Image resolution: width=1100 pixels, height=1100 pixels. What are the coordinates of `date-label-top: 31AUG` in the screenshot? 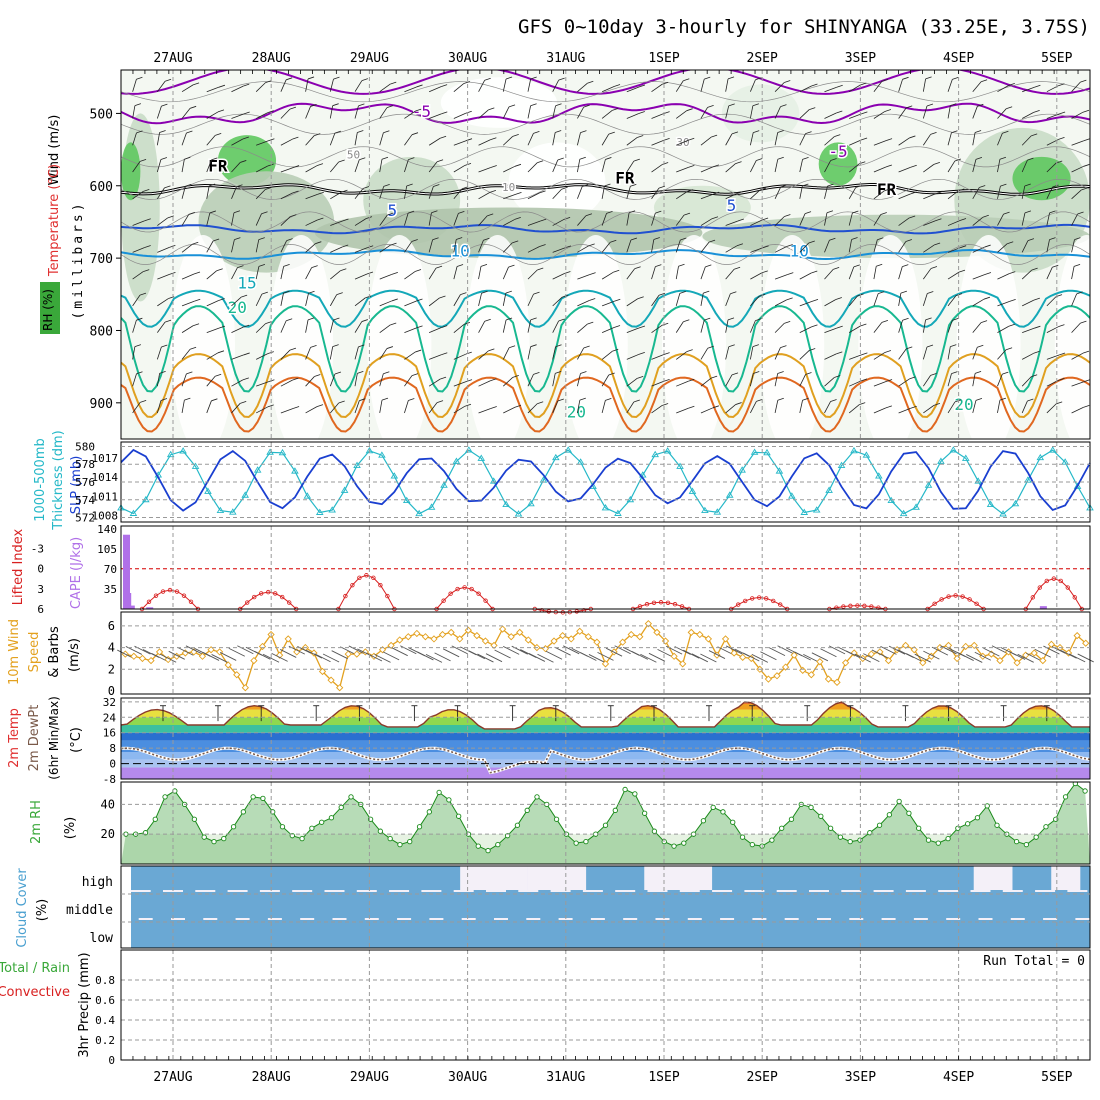 It's located at (565, 58).